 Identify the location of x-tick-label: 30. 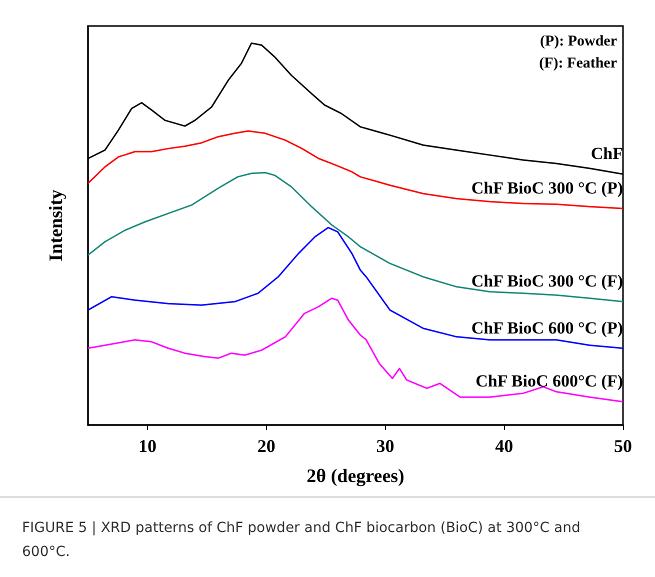
(385, 446).